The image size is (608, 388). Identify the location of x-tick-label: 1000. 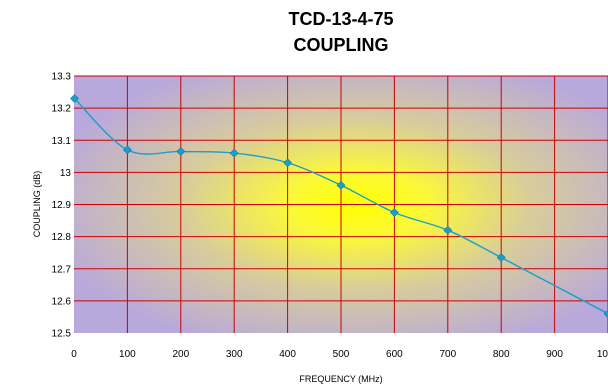
(602, 354).